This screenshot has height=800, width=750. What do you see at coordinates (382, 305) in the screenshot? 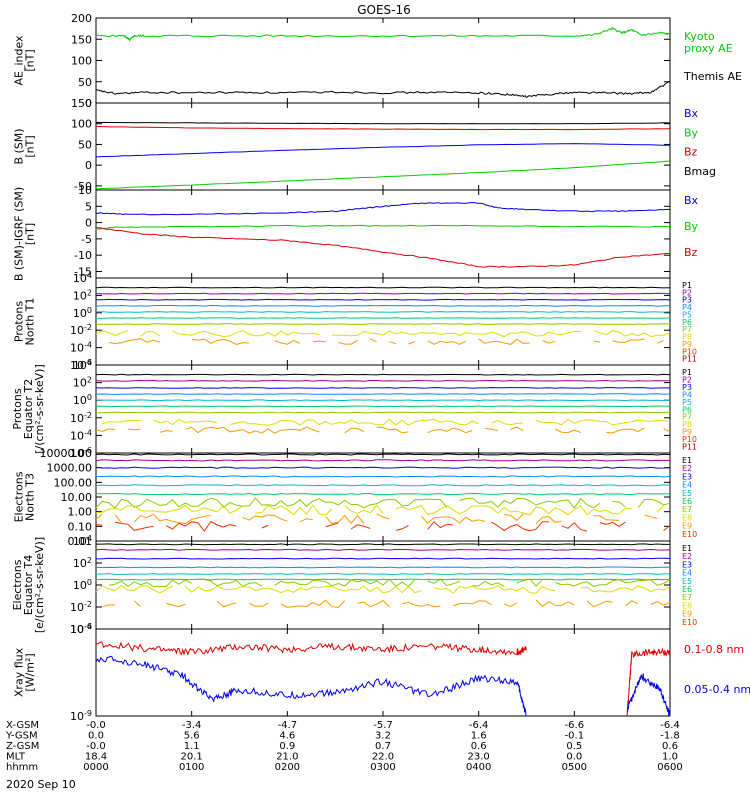
I see `channel-line-P4` at bounding box center [382, 305].